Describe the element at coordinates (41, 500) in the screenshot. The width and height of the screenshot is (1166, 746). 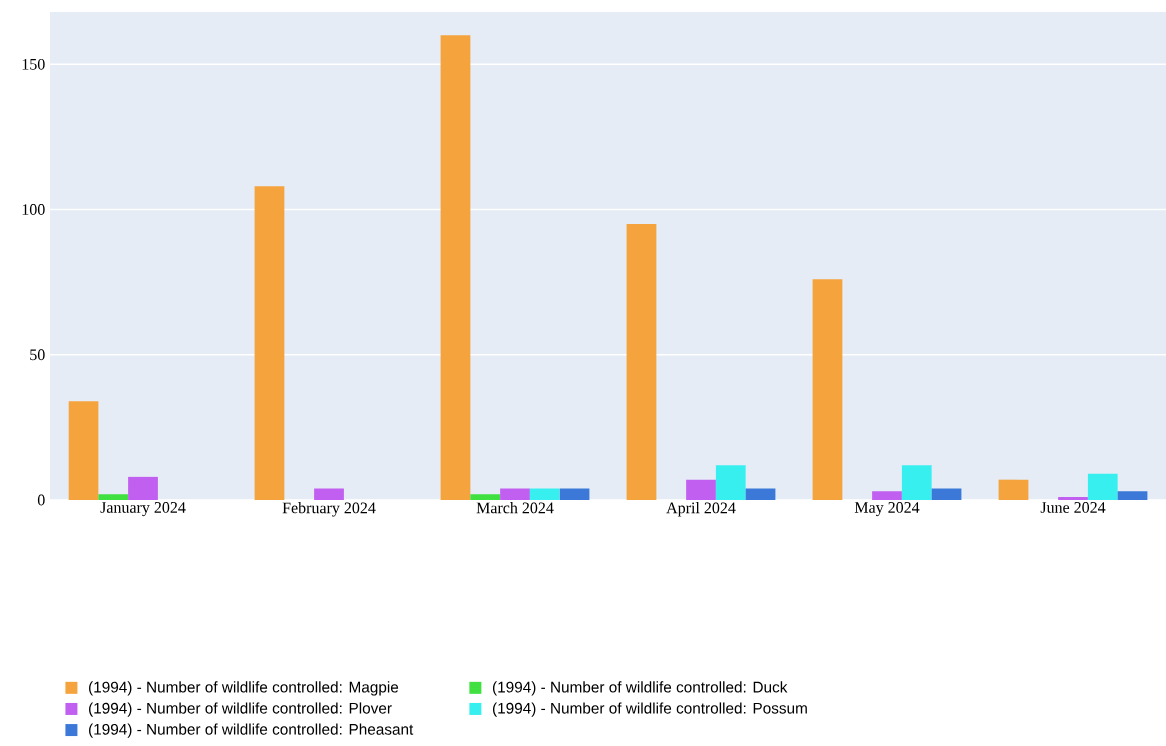
I see `y-tick-label: 0` at that location.